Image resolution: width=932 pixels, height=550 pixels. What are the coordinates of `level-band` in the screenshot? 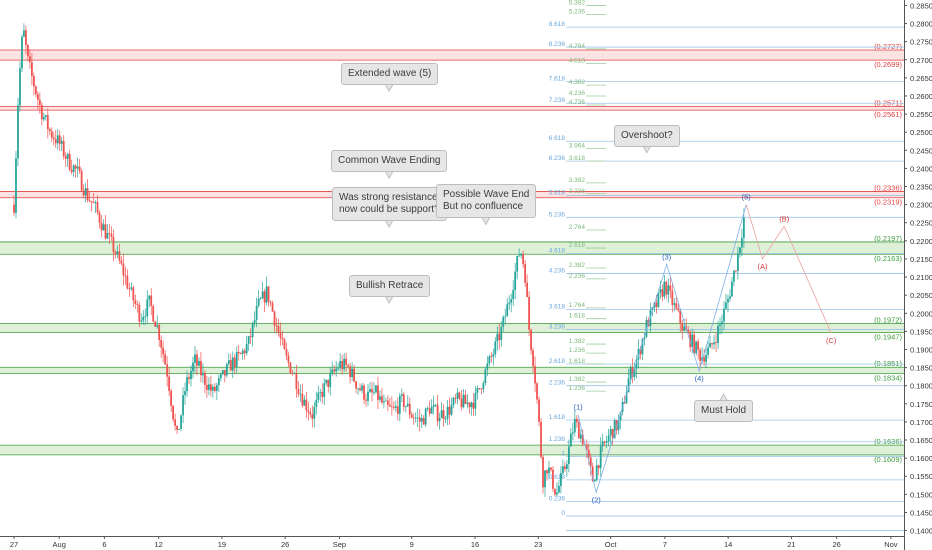 It's located at (452, 370).